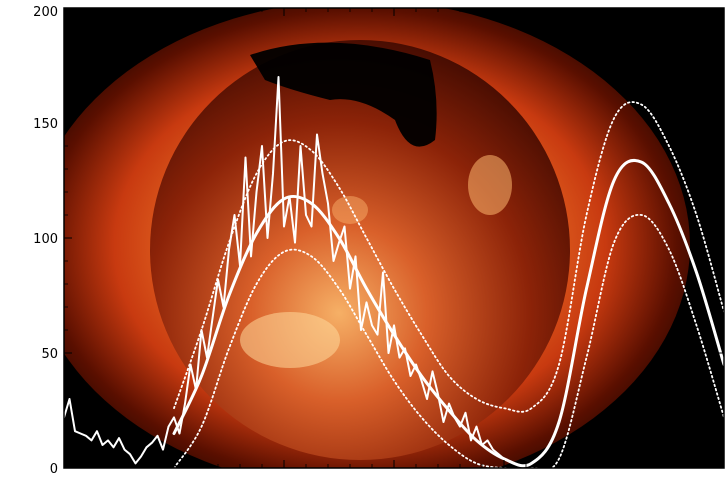 The width and height of the screenshot is (728, 482). I want to click on y-tick-label: 100, so click(45, 239).